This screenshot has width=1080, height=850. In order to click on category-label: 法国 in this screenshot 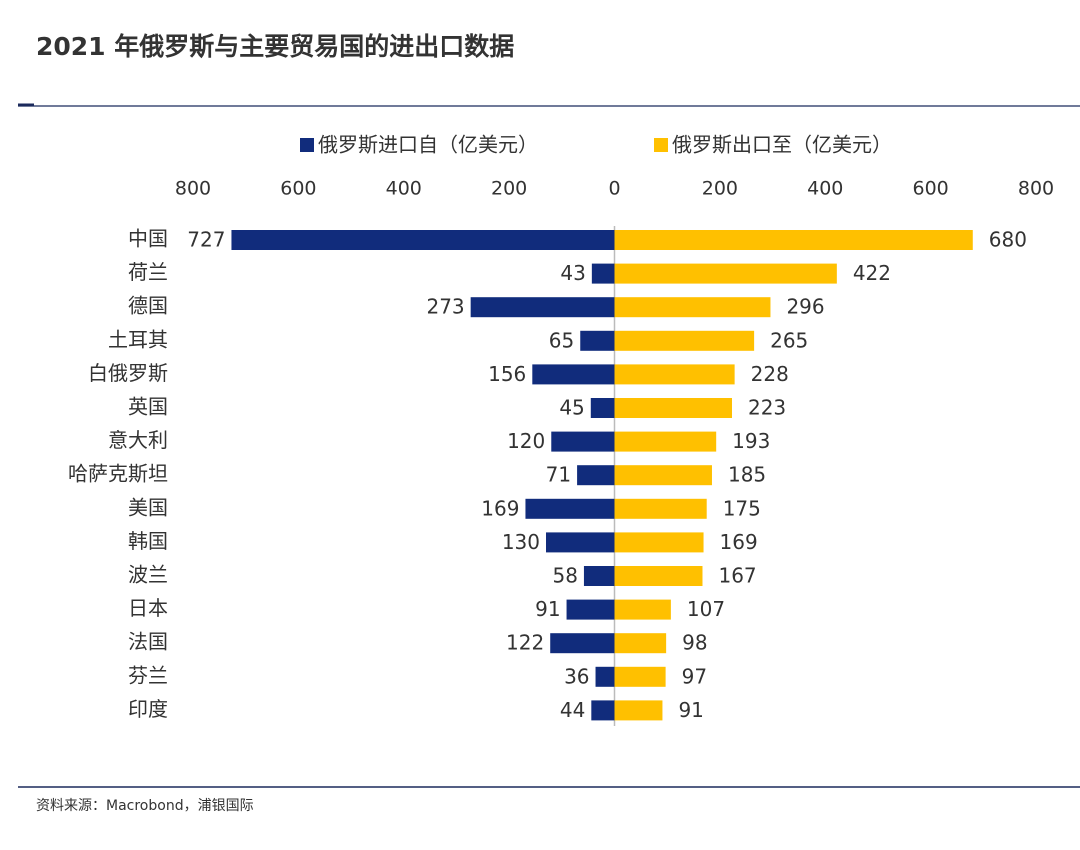, I will do `click(148, 642)`.